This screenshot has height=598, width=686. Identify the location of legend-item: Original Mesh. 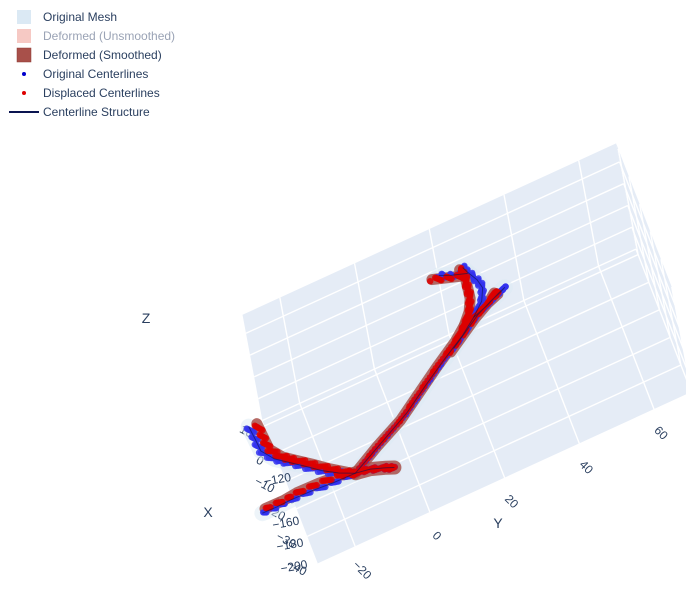
(67, 17).